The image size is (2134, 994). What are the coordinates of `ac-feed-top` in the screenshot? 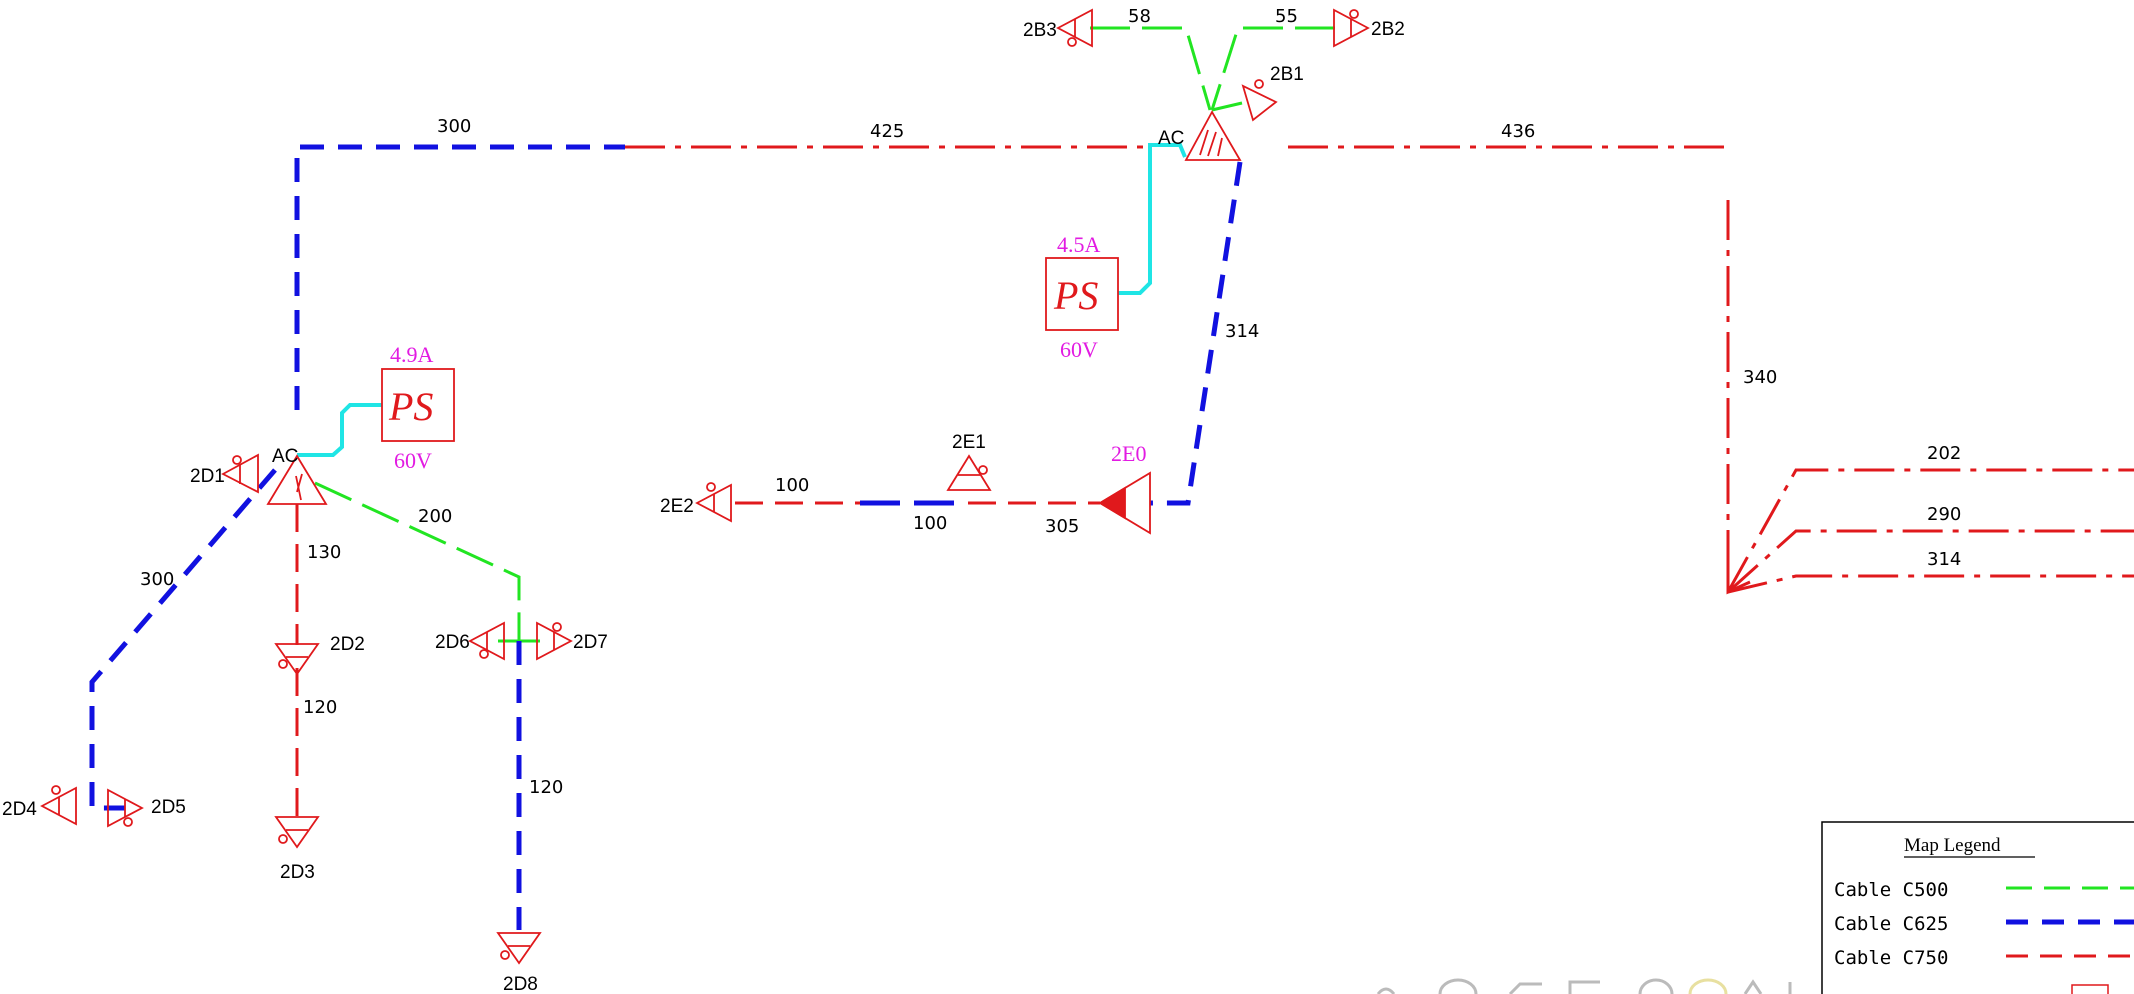 It's located at (1151, 219).